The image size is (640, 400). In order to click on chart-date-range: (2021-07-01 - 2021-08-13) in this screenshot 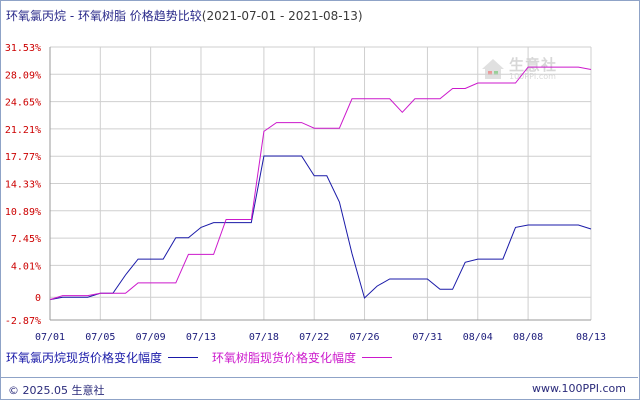, I will do `click(282, 16)`.